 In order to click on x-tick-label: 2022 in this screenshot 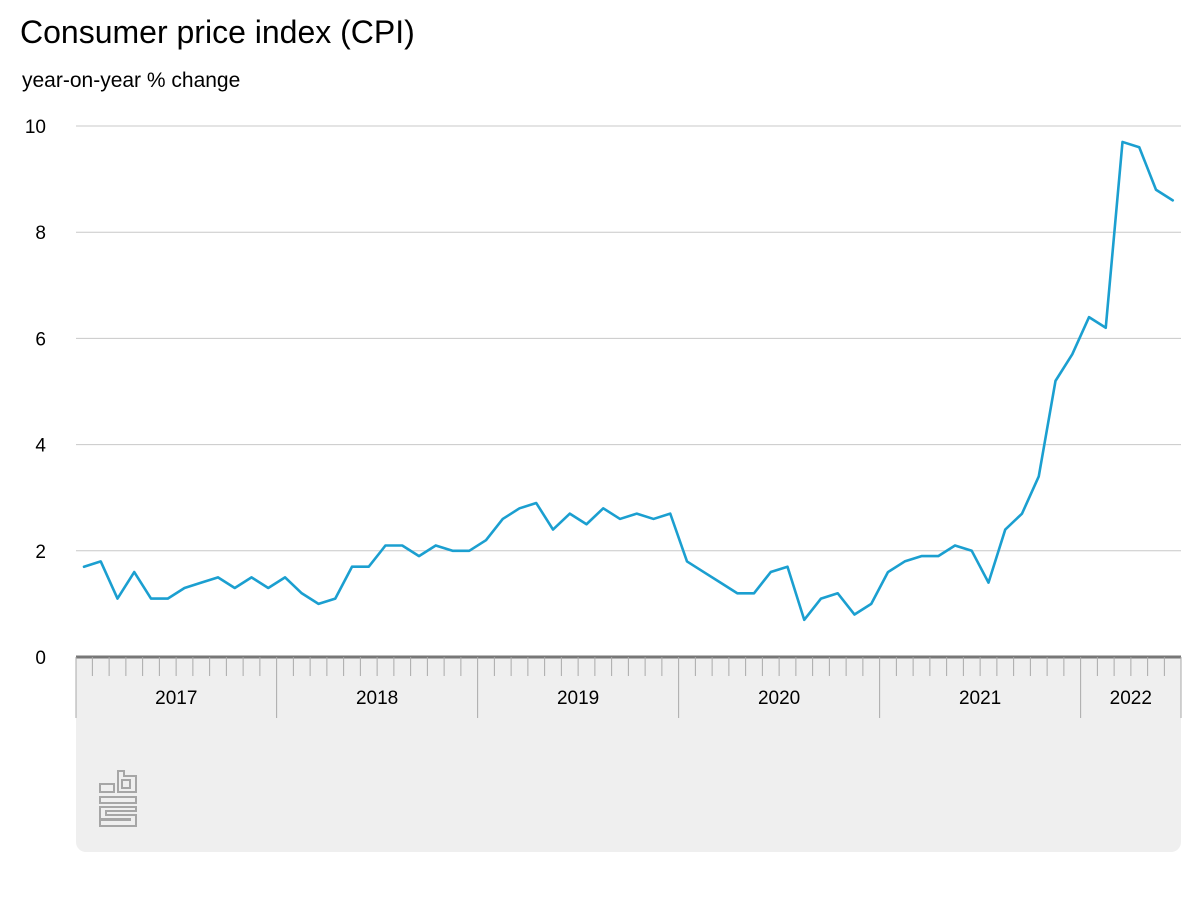, I will do `click(1131, 698)`.